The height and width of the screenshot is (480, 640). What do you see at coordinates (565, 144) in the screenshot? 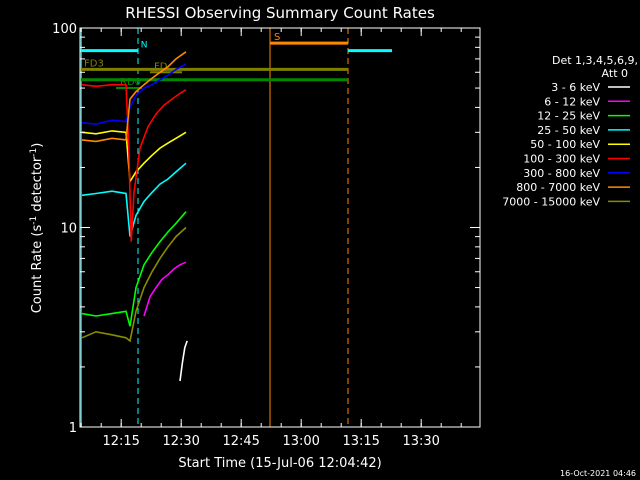
I see `legend-label: 50 - 100 keV` at bounding box center [565, 144].